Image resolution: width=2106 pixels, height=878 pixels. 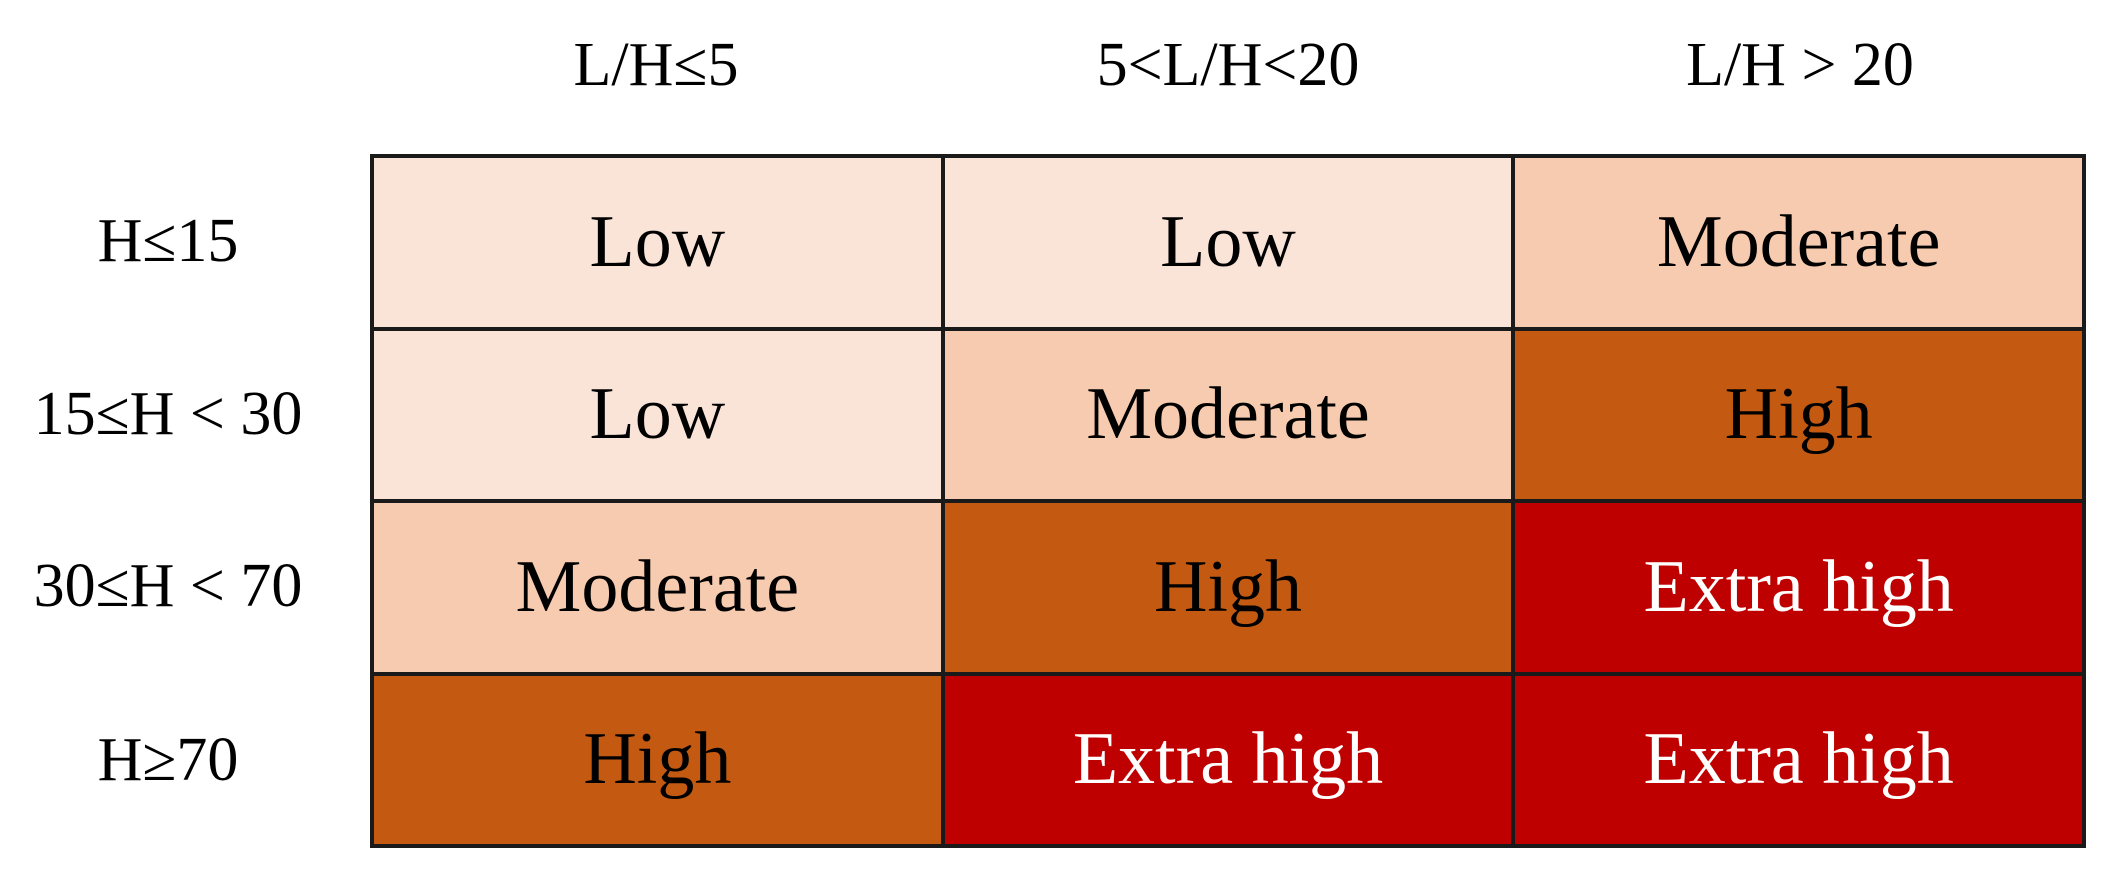 I want to click on row-header-h-ge-70: H≥70, so click(x=168, y=759).